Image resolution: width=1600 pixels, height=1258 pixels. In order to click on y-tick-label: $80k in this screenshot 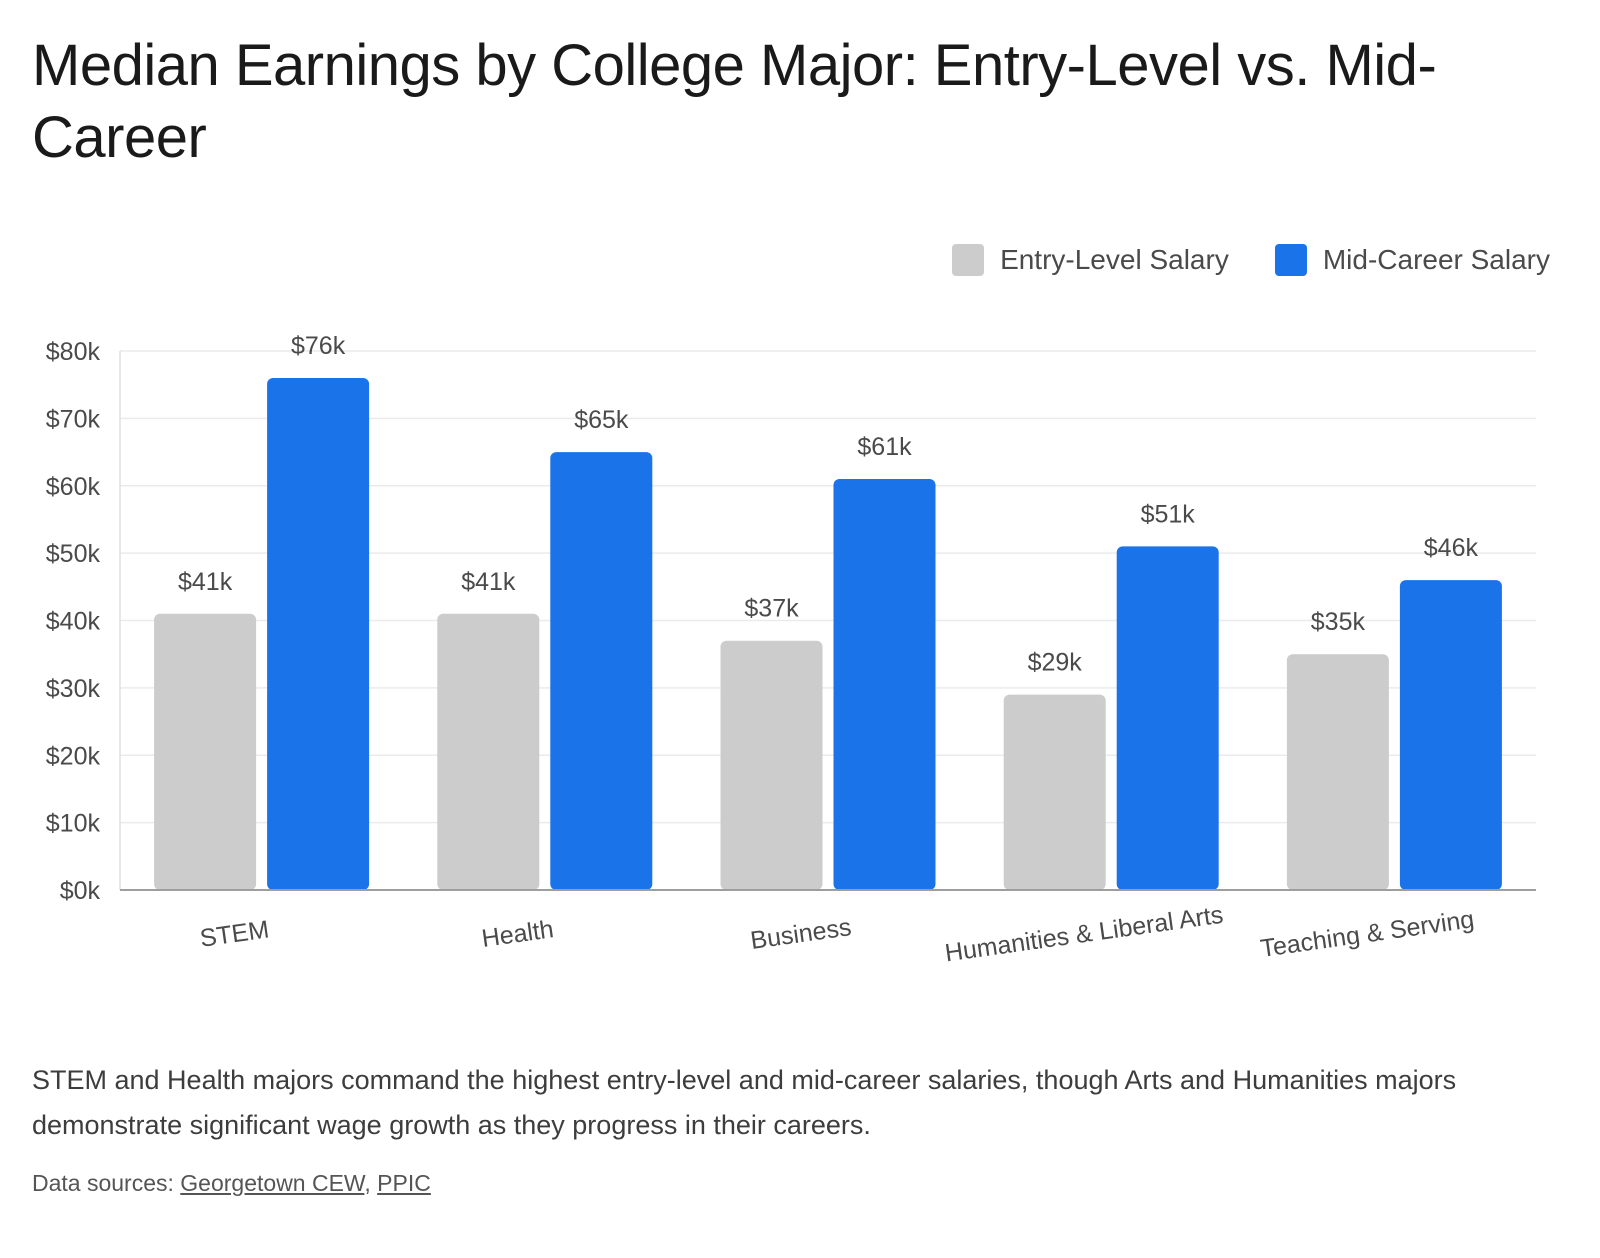, I will do `click(73, 352)`.